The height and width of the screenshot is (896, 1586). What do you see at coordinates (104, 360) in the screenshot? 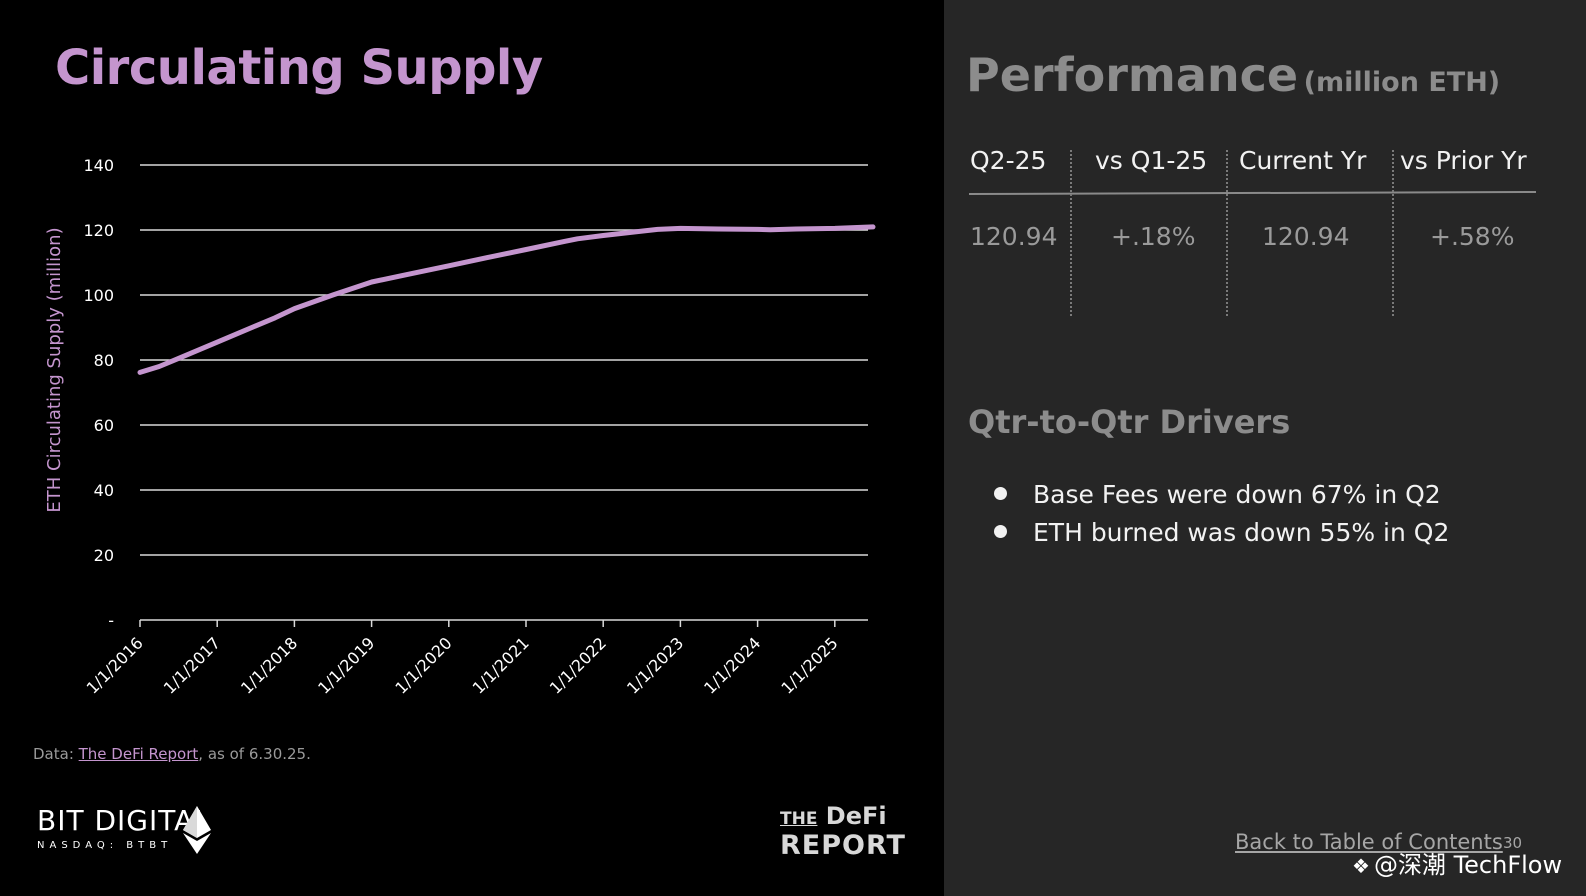
I see `y-tick-label: 80` at bounding box center [104, 360].